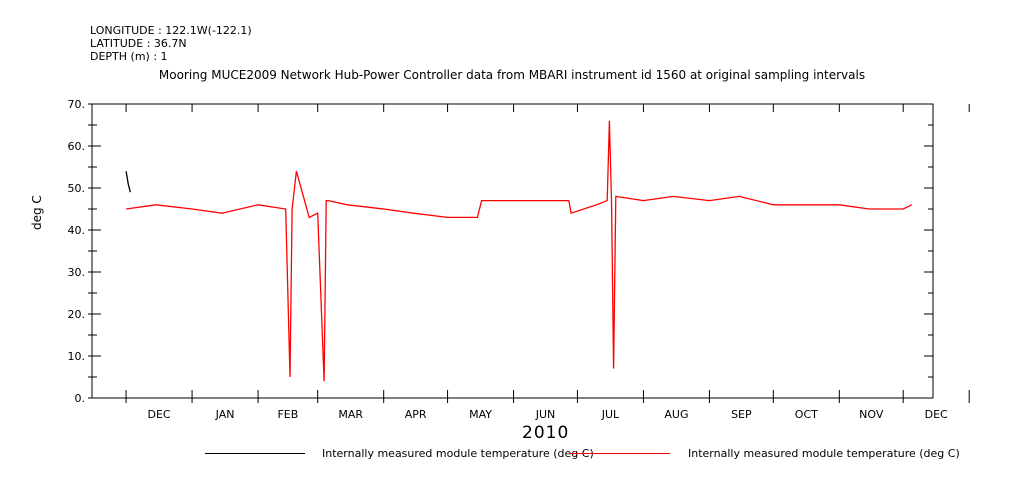 Image resolution: width=1009 pixels, height=504 pixels. What do you see at coordinates (77, 104) in the screenshot?
I see `y-tick-label: 70.` at bounding box center [77, 104].